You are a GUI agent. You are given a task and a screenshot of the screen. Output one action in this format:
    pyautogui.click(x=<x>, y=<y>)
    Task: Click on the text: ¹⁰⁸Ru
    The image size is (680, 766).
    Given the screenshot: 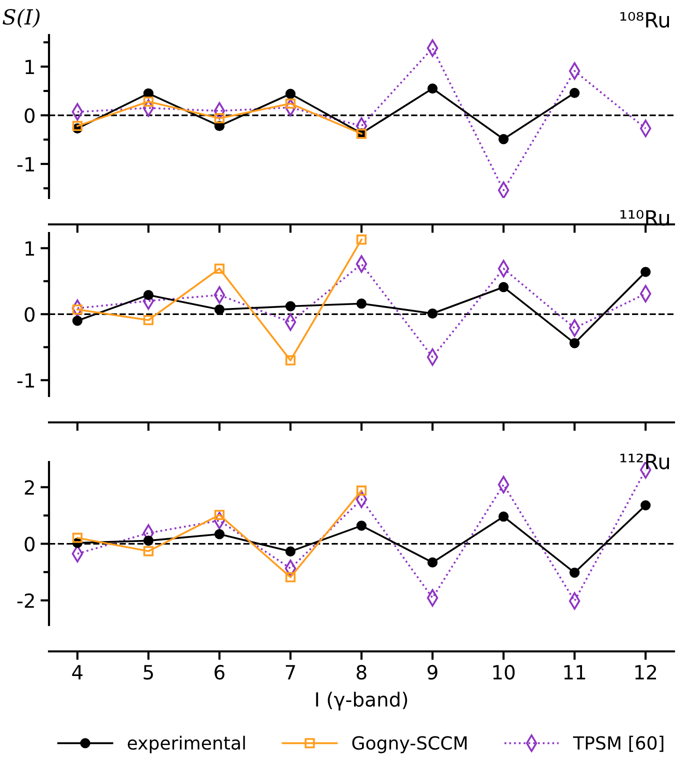 What is the action you would take?
    pyautogui.click(x=644, y=20)
    